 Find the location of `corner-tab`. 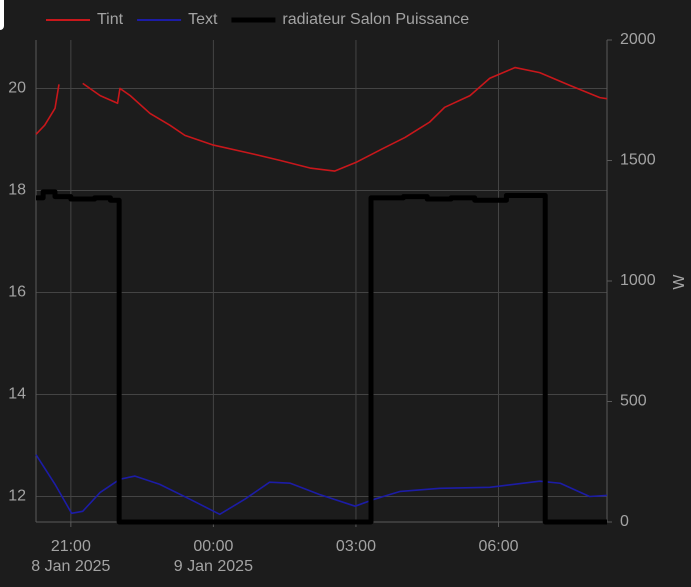

corner-tab is located at coordinates (2, 15).